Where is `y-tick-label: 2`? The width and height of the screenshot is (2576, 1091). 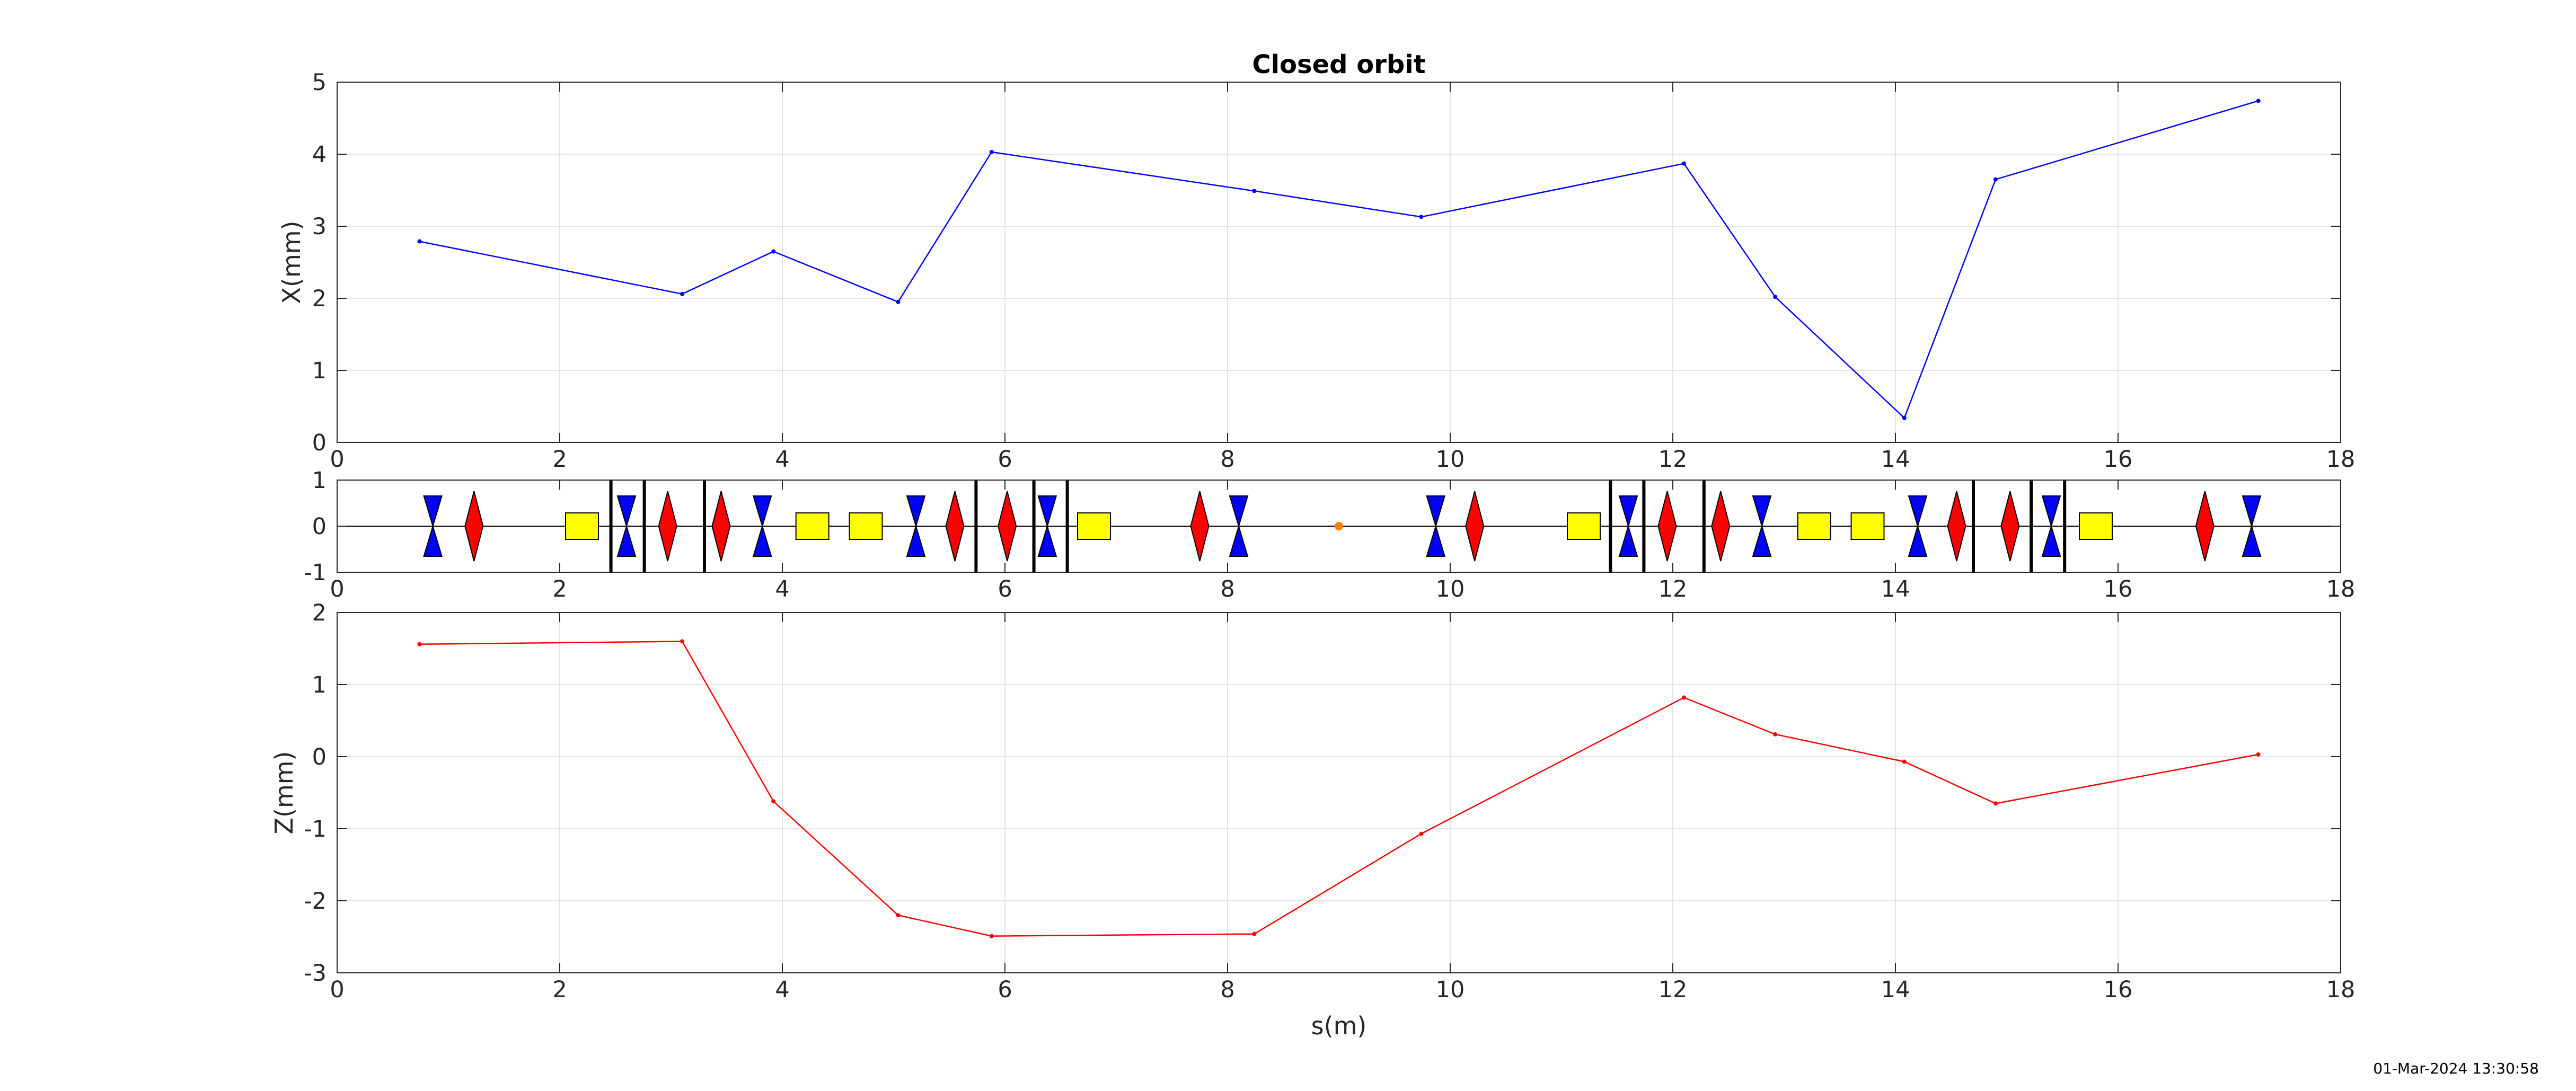 y-tick-label: 2 is located at coordinates (319, 299).